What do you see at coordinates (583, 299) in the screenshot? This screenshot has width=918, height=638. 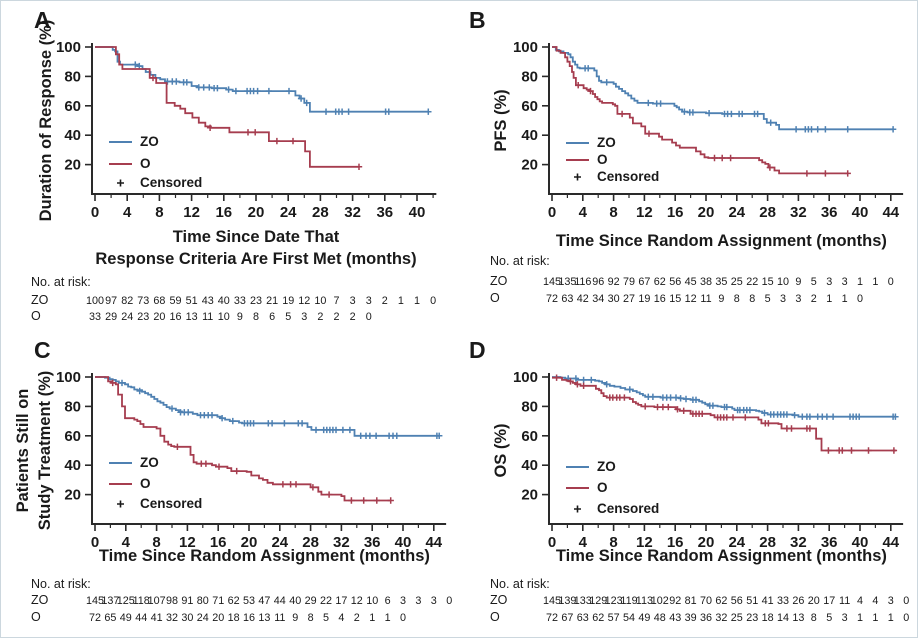 I see `risk-count: 42` at bounding box center [583, 299].